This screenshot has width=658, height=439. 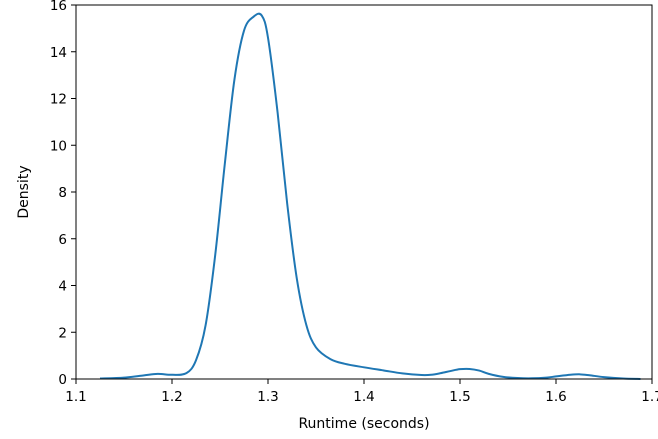 What do you see at coordinates (24, 191) in the screenshot?
I see `y-axis-label: Density` at bounding box center [24, 191].